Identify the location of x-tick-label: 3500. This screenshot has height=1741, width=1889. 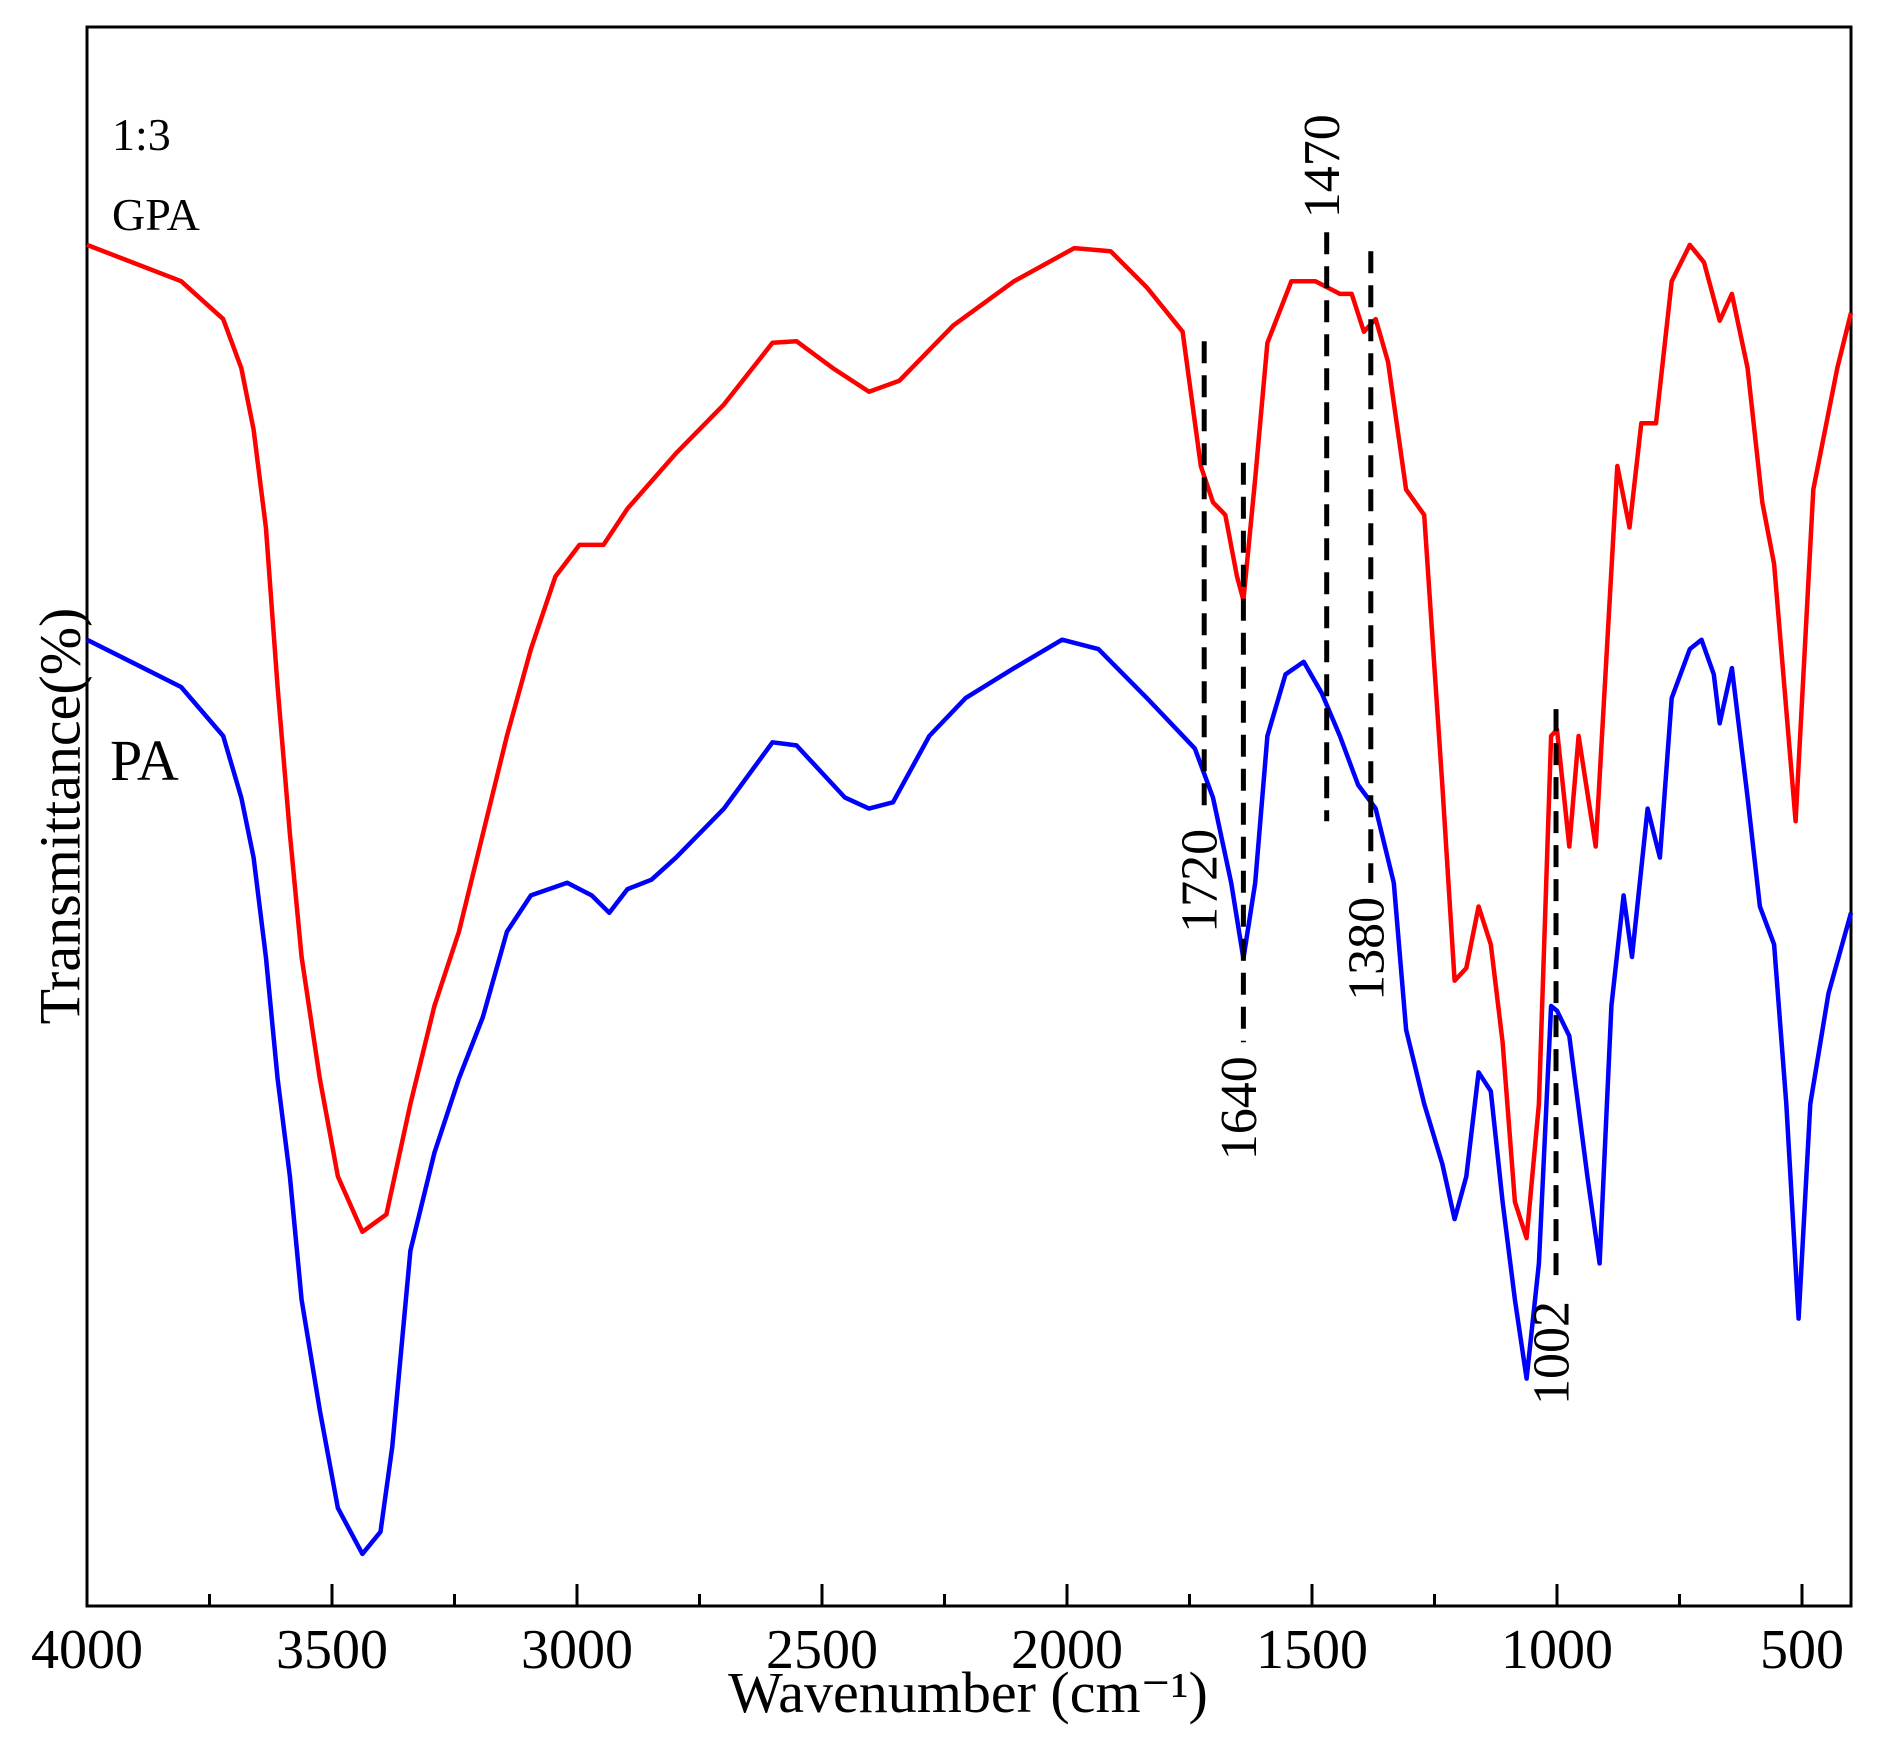
(332, 1650).